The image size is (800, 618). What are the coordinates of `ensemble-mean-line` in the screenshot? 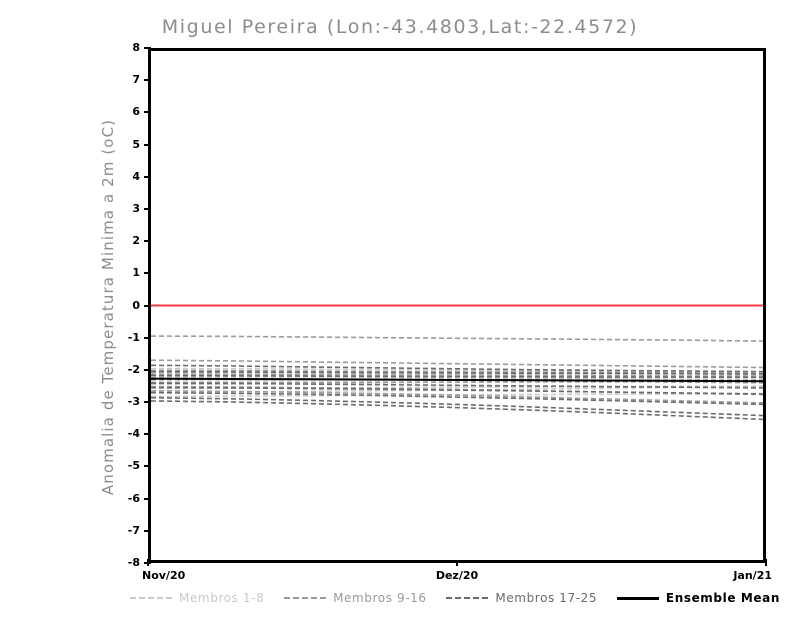 It's located at (457, 380).